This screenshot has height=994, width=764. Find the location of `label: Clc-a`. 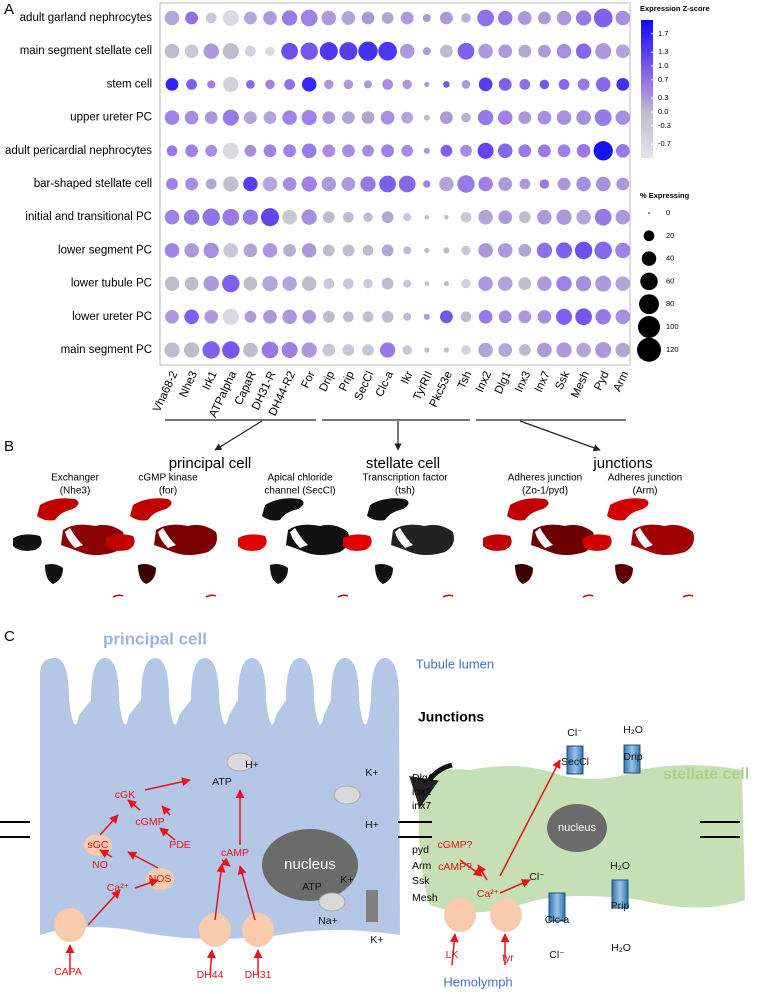

label: Clc-a is located at coordinates (557, 920).